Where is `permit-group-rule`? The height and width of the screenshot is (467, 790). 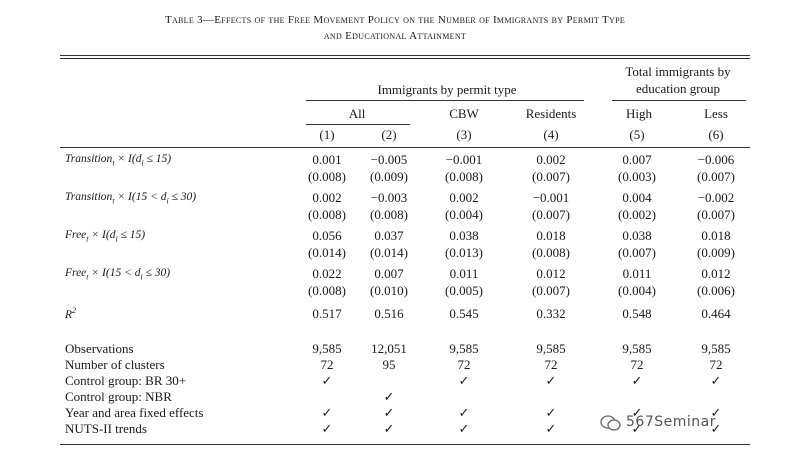
permit-group-rule is located at coordinates (445, 100).